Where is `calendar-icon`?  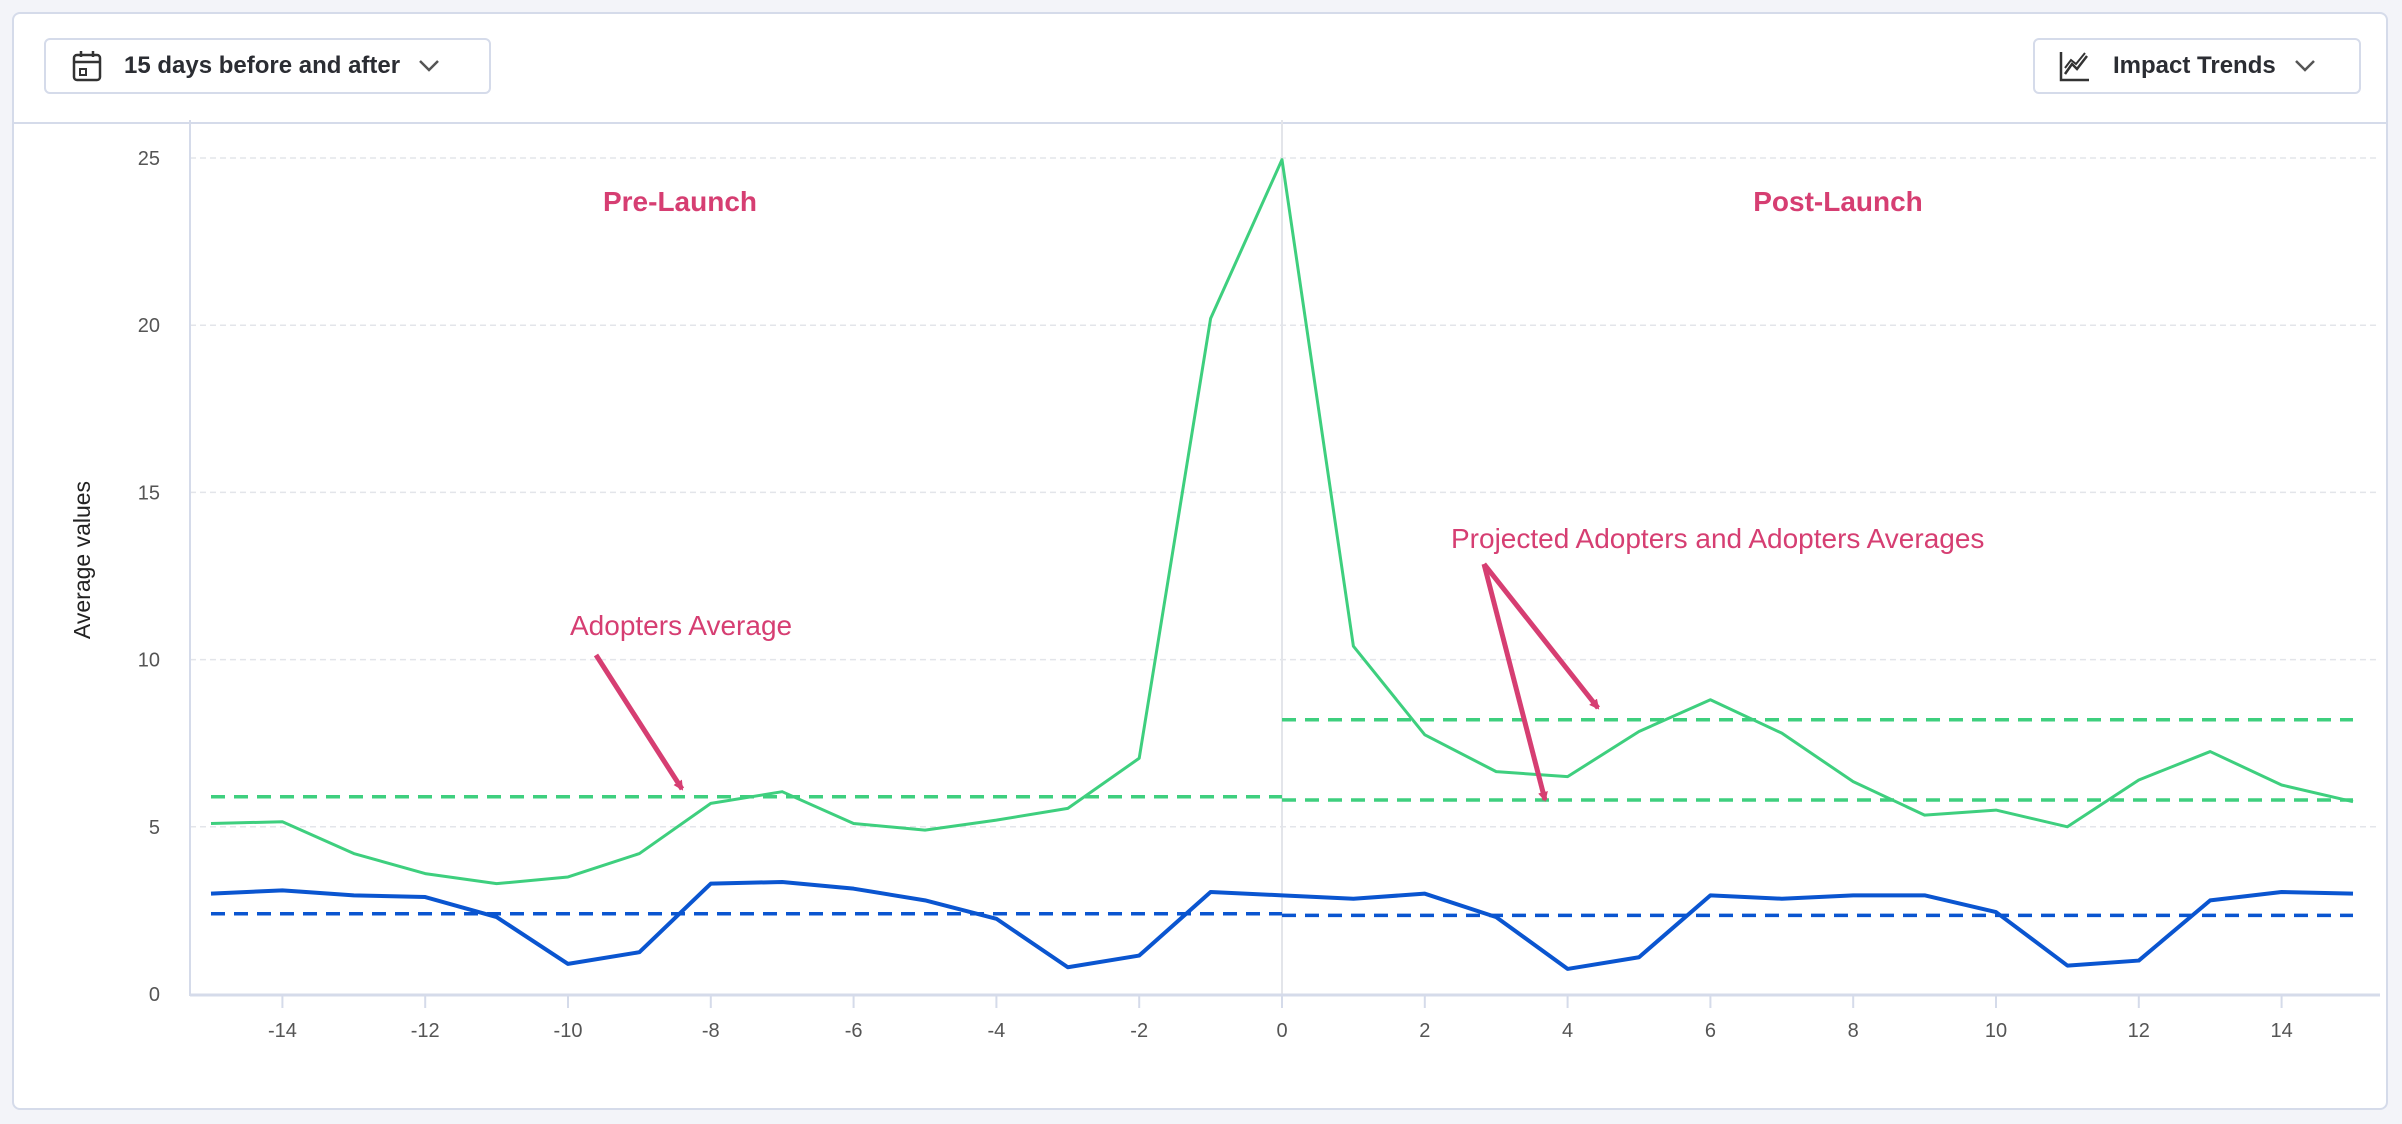
calendar-icon is located at coordinates (87, 66).